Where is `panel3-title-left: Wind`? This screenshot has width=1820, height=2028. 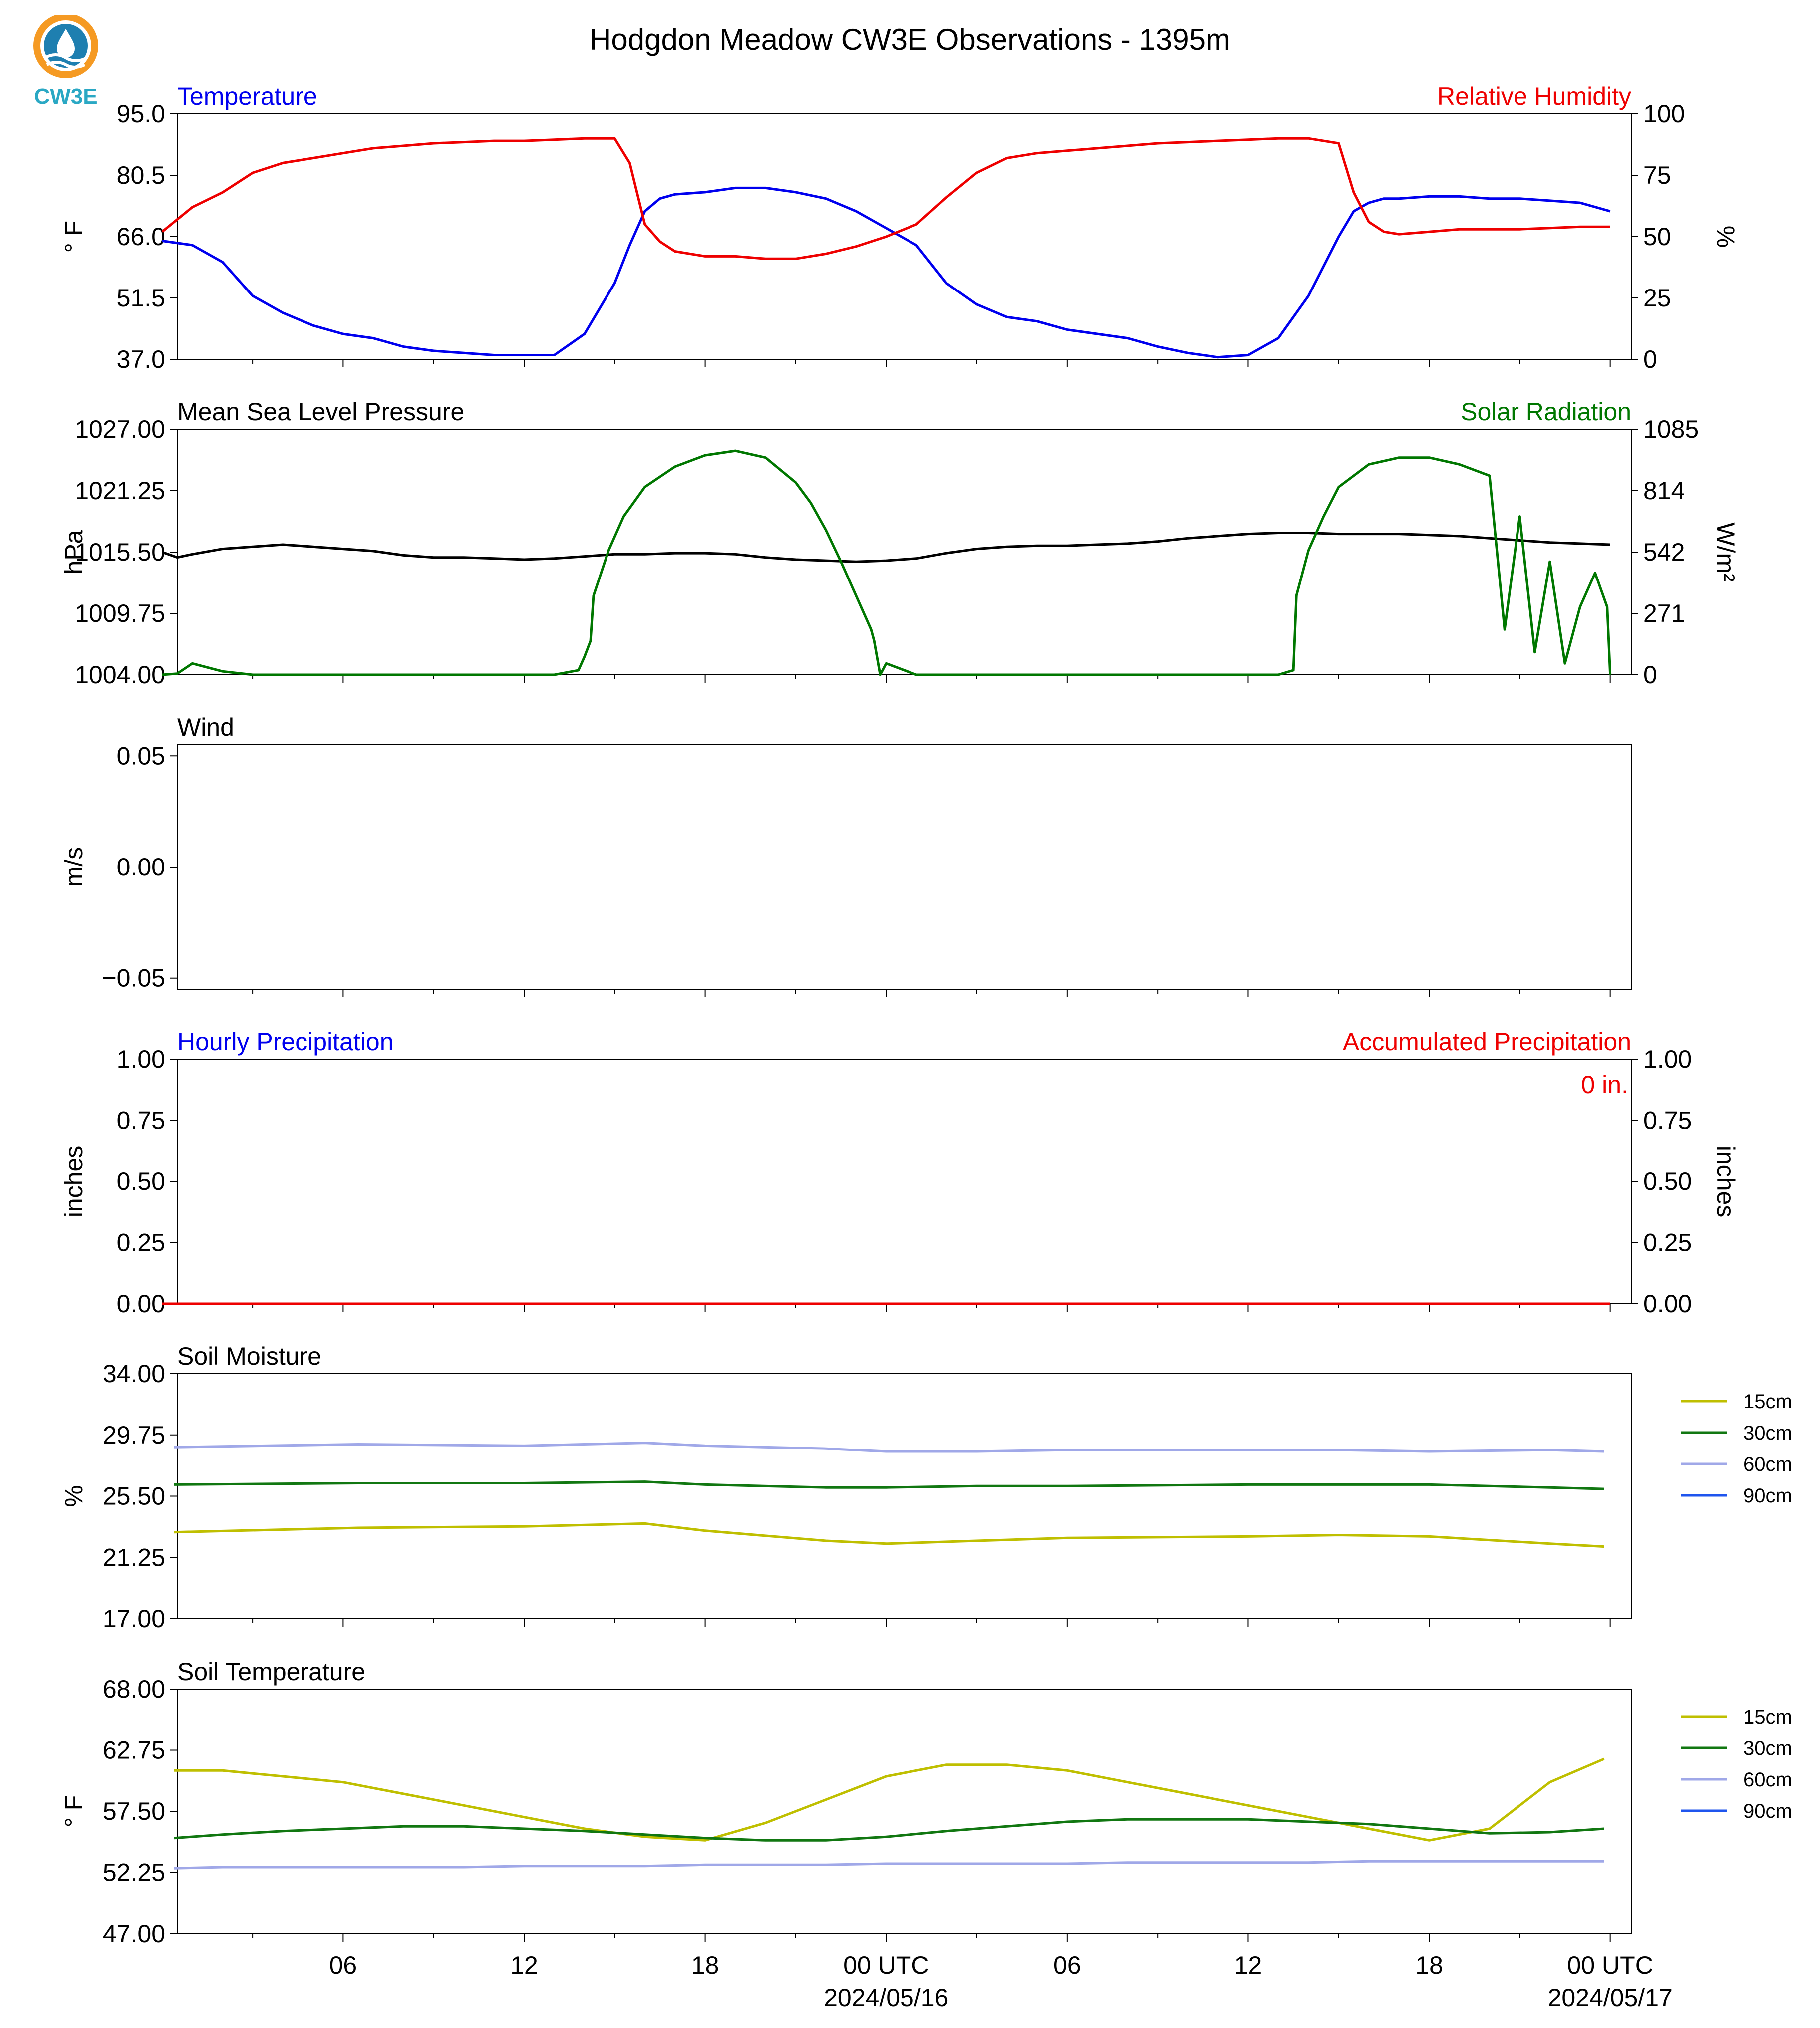
panel3-title-left: Wind is located at coordinates (205, 727).